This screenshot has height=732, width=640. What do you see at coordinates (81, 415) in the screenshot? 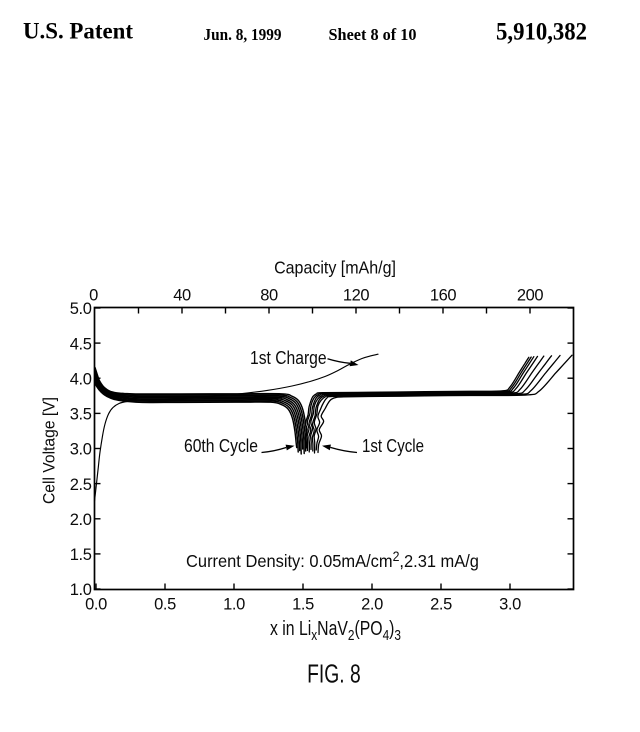
I see `svg-text: 3.5` at bounding box center [81, 415].